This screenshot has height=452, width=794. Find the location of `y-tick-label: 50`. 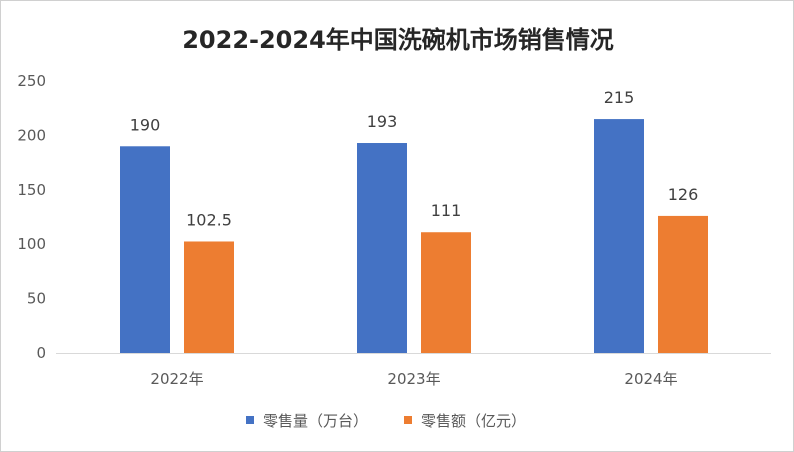

y-tick-label: 50 is located at coordinates (36, 299).